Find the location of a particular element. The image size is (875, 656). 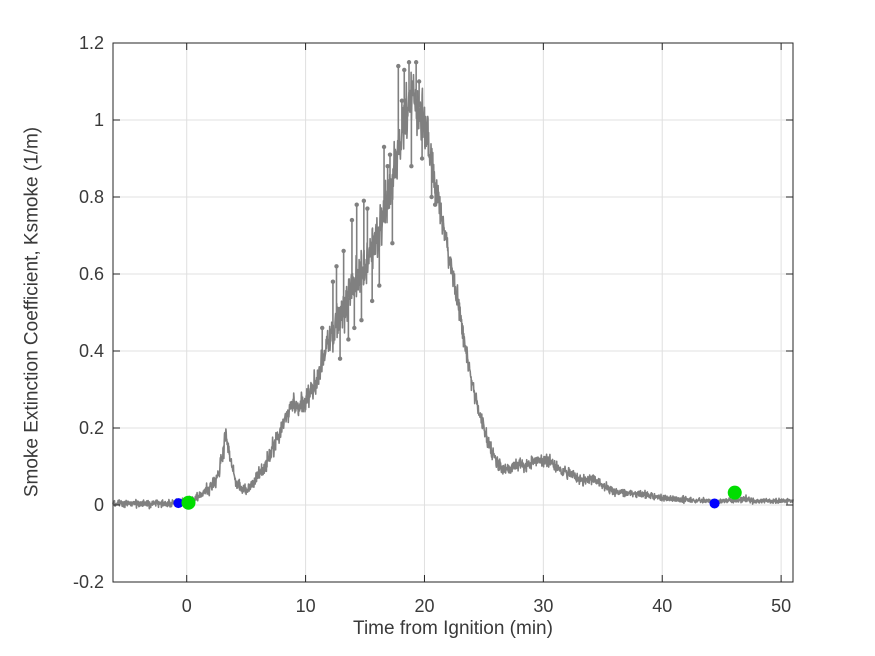

event-markers is located at coordinates (457, 497).